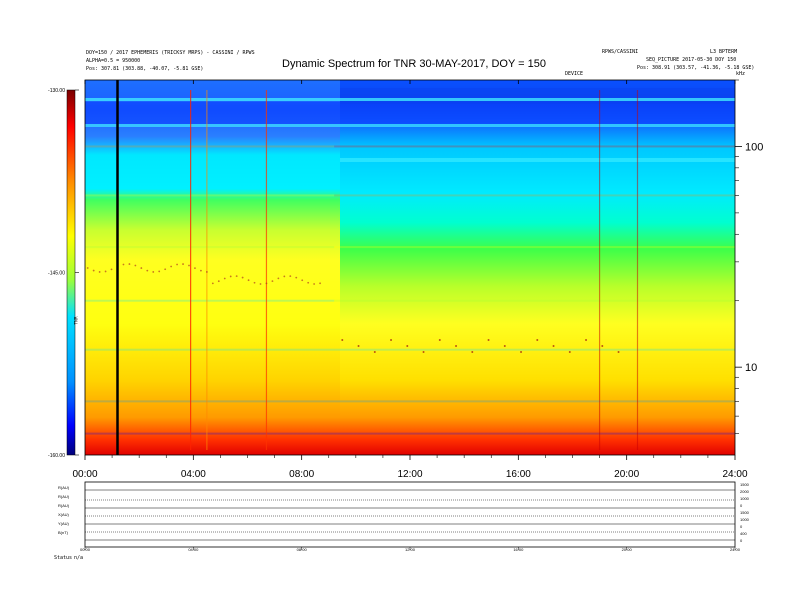  I want to click on colorbar-label: TNR, so click(76, 320).